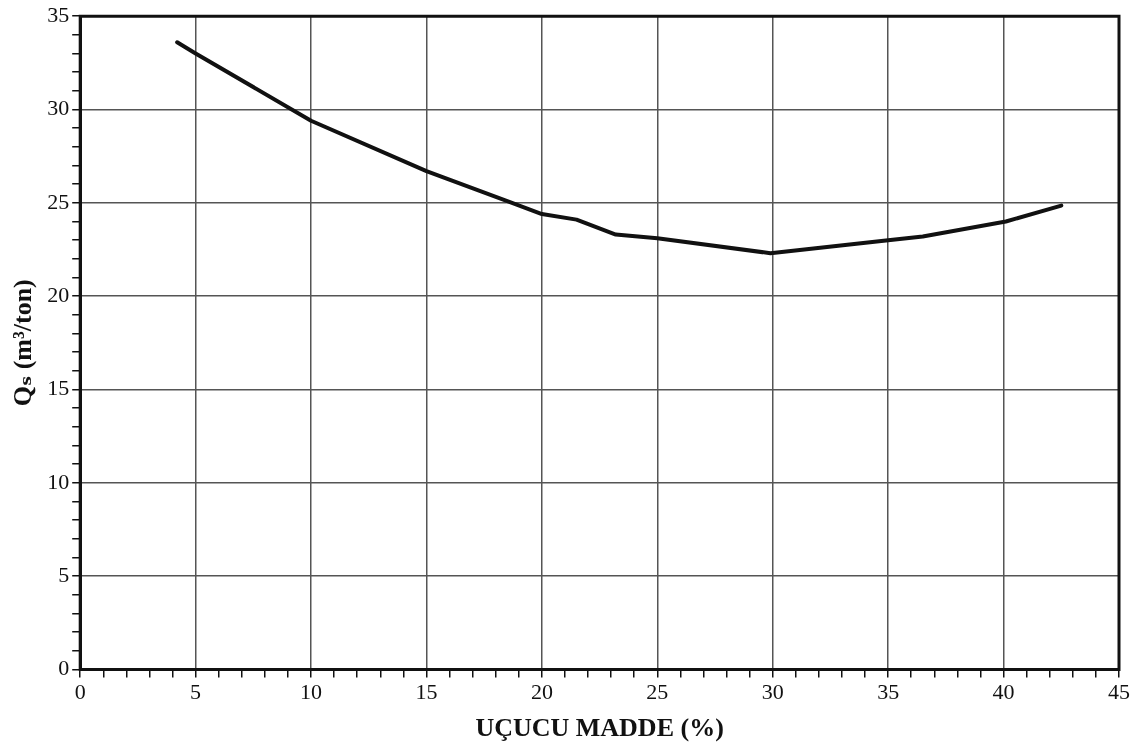 Image resolution: width=1139 pixels, height=754 pixels. What do you see at coordinates (58, 108) in the screenshot?
I see `y-tick-label: 30` at bounding box center [58, 108].